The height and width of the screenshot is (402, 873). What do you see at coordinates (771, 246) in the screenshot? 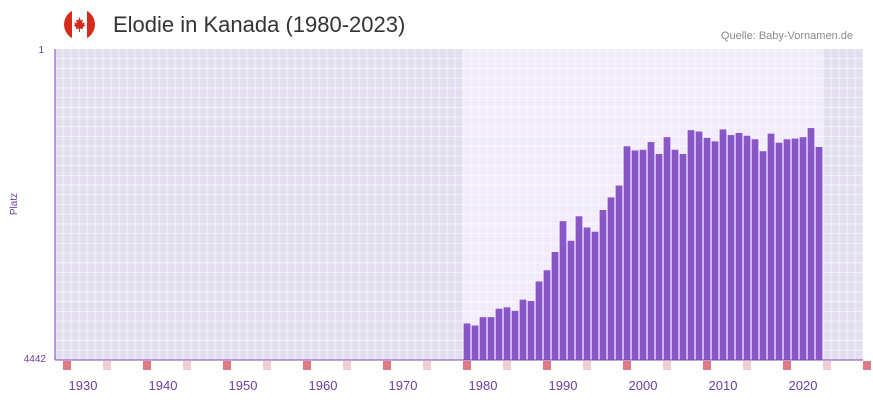
I see `bar-2016` at bounding box center [771, 246].